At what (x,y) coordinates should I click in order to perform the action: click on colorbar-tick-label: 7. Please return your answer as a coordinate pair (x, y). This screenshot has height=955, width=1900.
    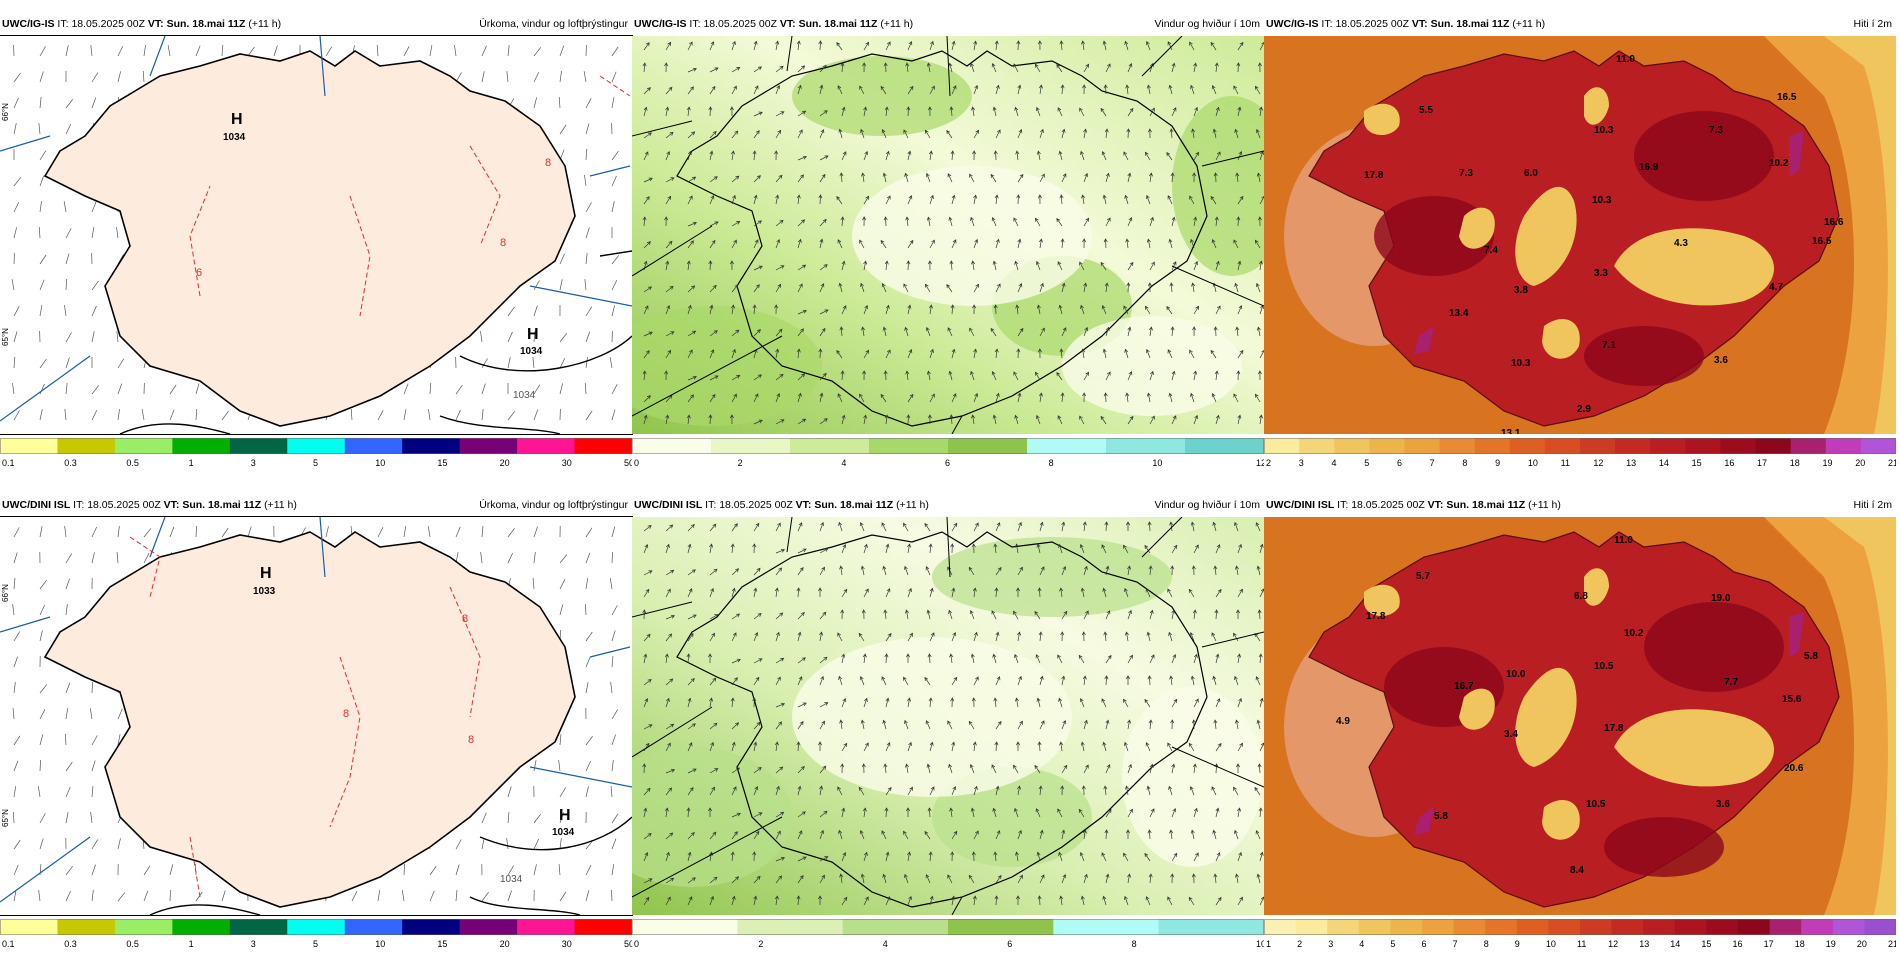
    Looking at the image, I should click on (1455, 944).